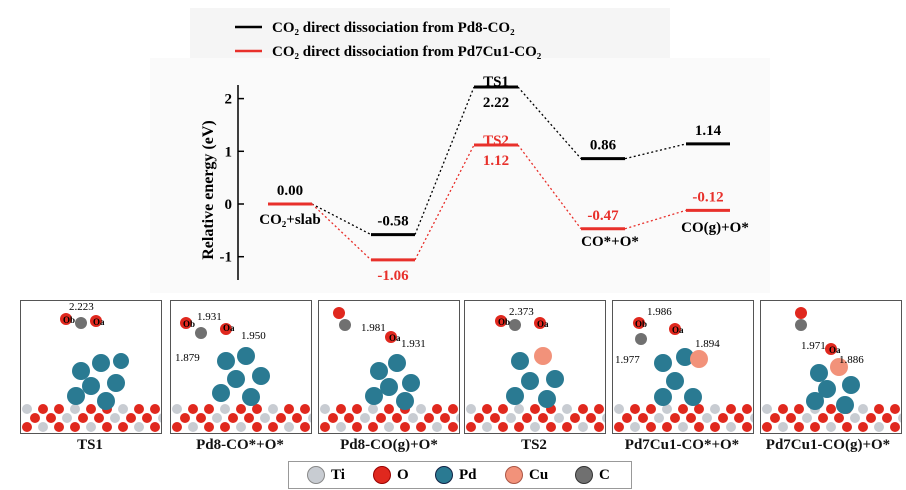 This screenshot has height=490, width=906. Describe the element at coordinates (373, 328) in the screenshot. I see `bond-length-label-1: 1.981` at that location.